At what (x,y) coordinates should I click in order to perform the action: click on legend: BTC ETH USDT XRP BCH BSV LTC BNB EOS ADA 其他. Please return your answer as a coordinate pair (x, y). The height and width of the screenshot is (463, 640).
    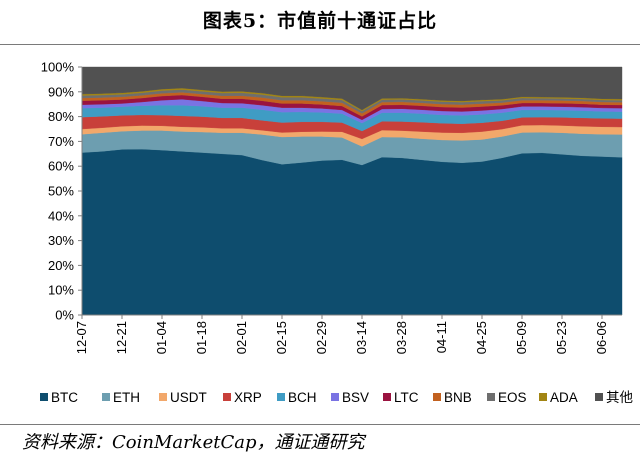
    Looking at the image, I should click on (336, 397).